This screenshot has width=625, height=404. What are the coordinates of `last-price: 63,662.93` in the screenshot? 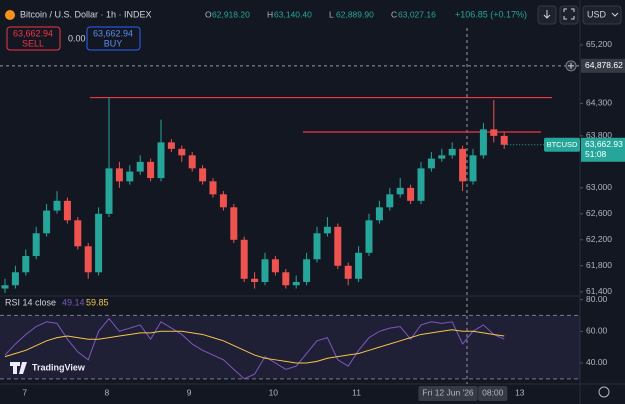 It's located at (604, 144).